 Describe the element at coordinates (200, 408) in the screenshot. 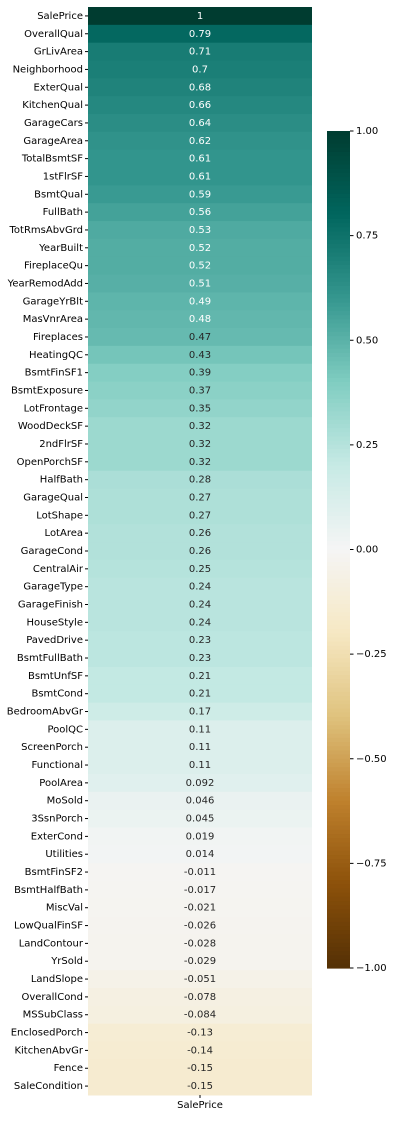

I see `cell-label: 0.35` at that location.